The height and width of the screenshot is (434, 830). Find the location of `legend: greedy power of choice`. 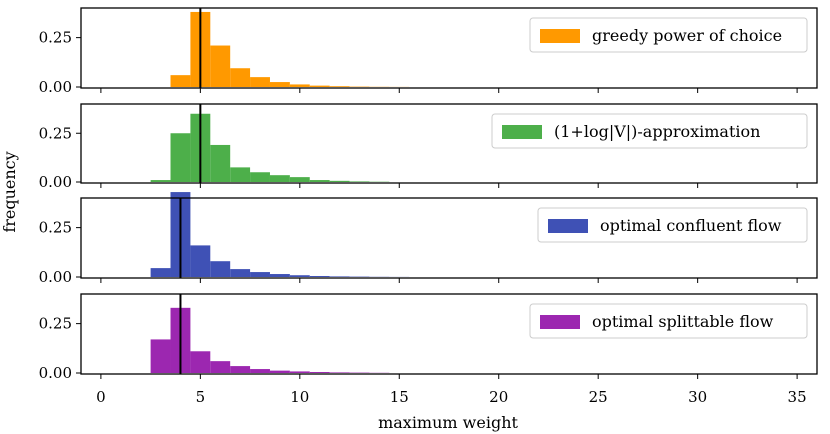

legend: greedy power of choice is located at coordinates (668, 35).